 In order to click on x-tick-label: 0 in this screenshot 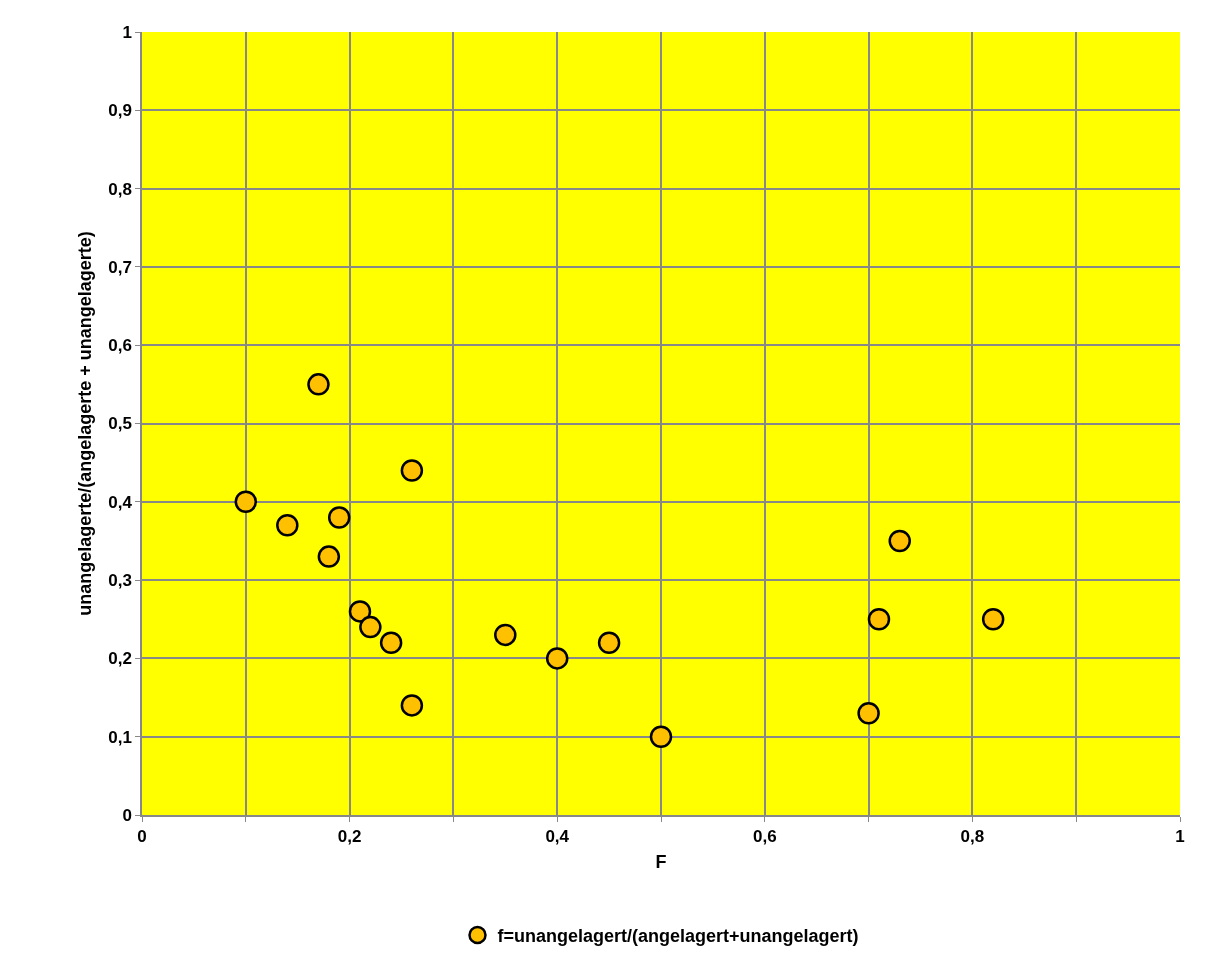, I will do `click(142, 837)`.